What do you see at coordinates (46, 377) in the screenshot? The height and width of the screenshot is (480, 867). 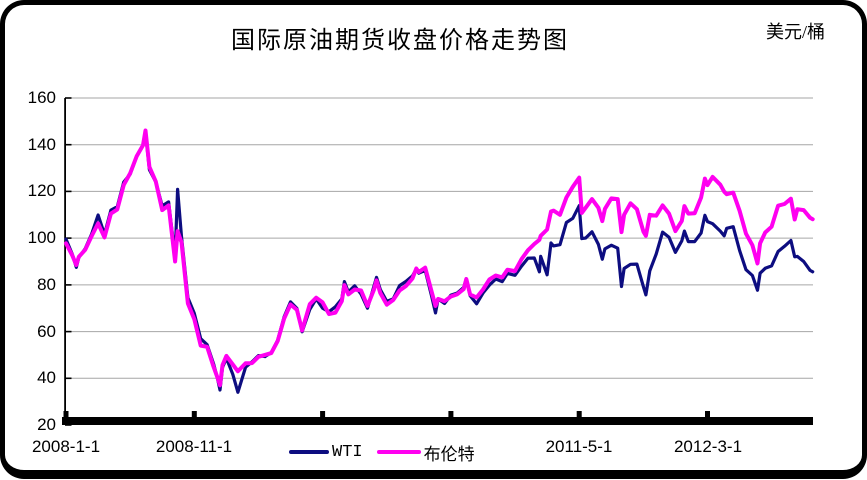 I see `y-axis-label: 40` at bounding box center [46, 377].